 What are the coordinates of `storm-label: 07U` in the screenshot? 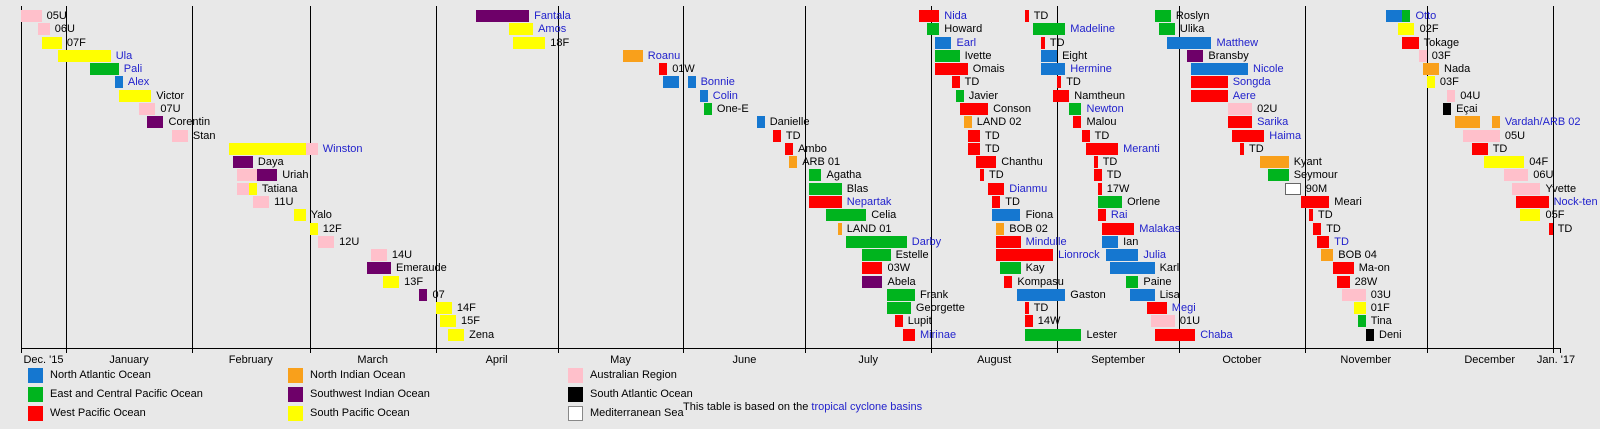 It's located at (170, 109).